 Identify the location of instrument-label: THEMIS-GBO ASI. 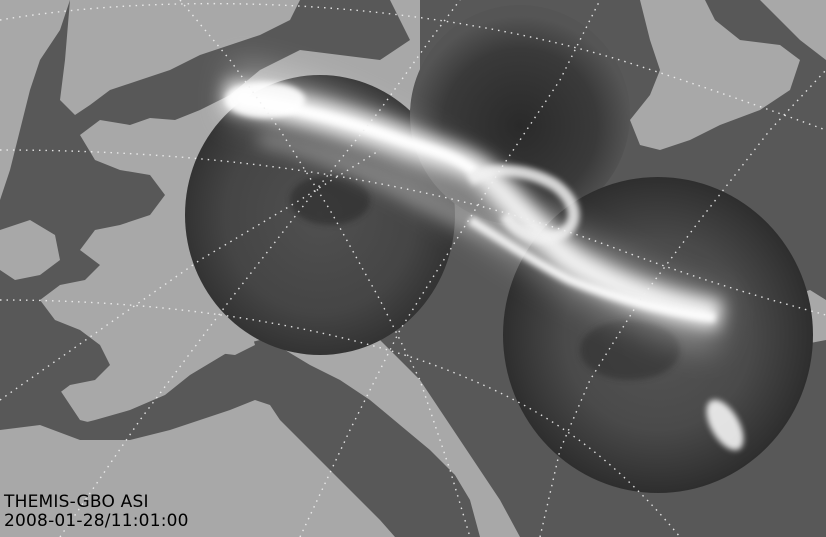
(76, 502).